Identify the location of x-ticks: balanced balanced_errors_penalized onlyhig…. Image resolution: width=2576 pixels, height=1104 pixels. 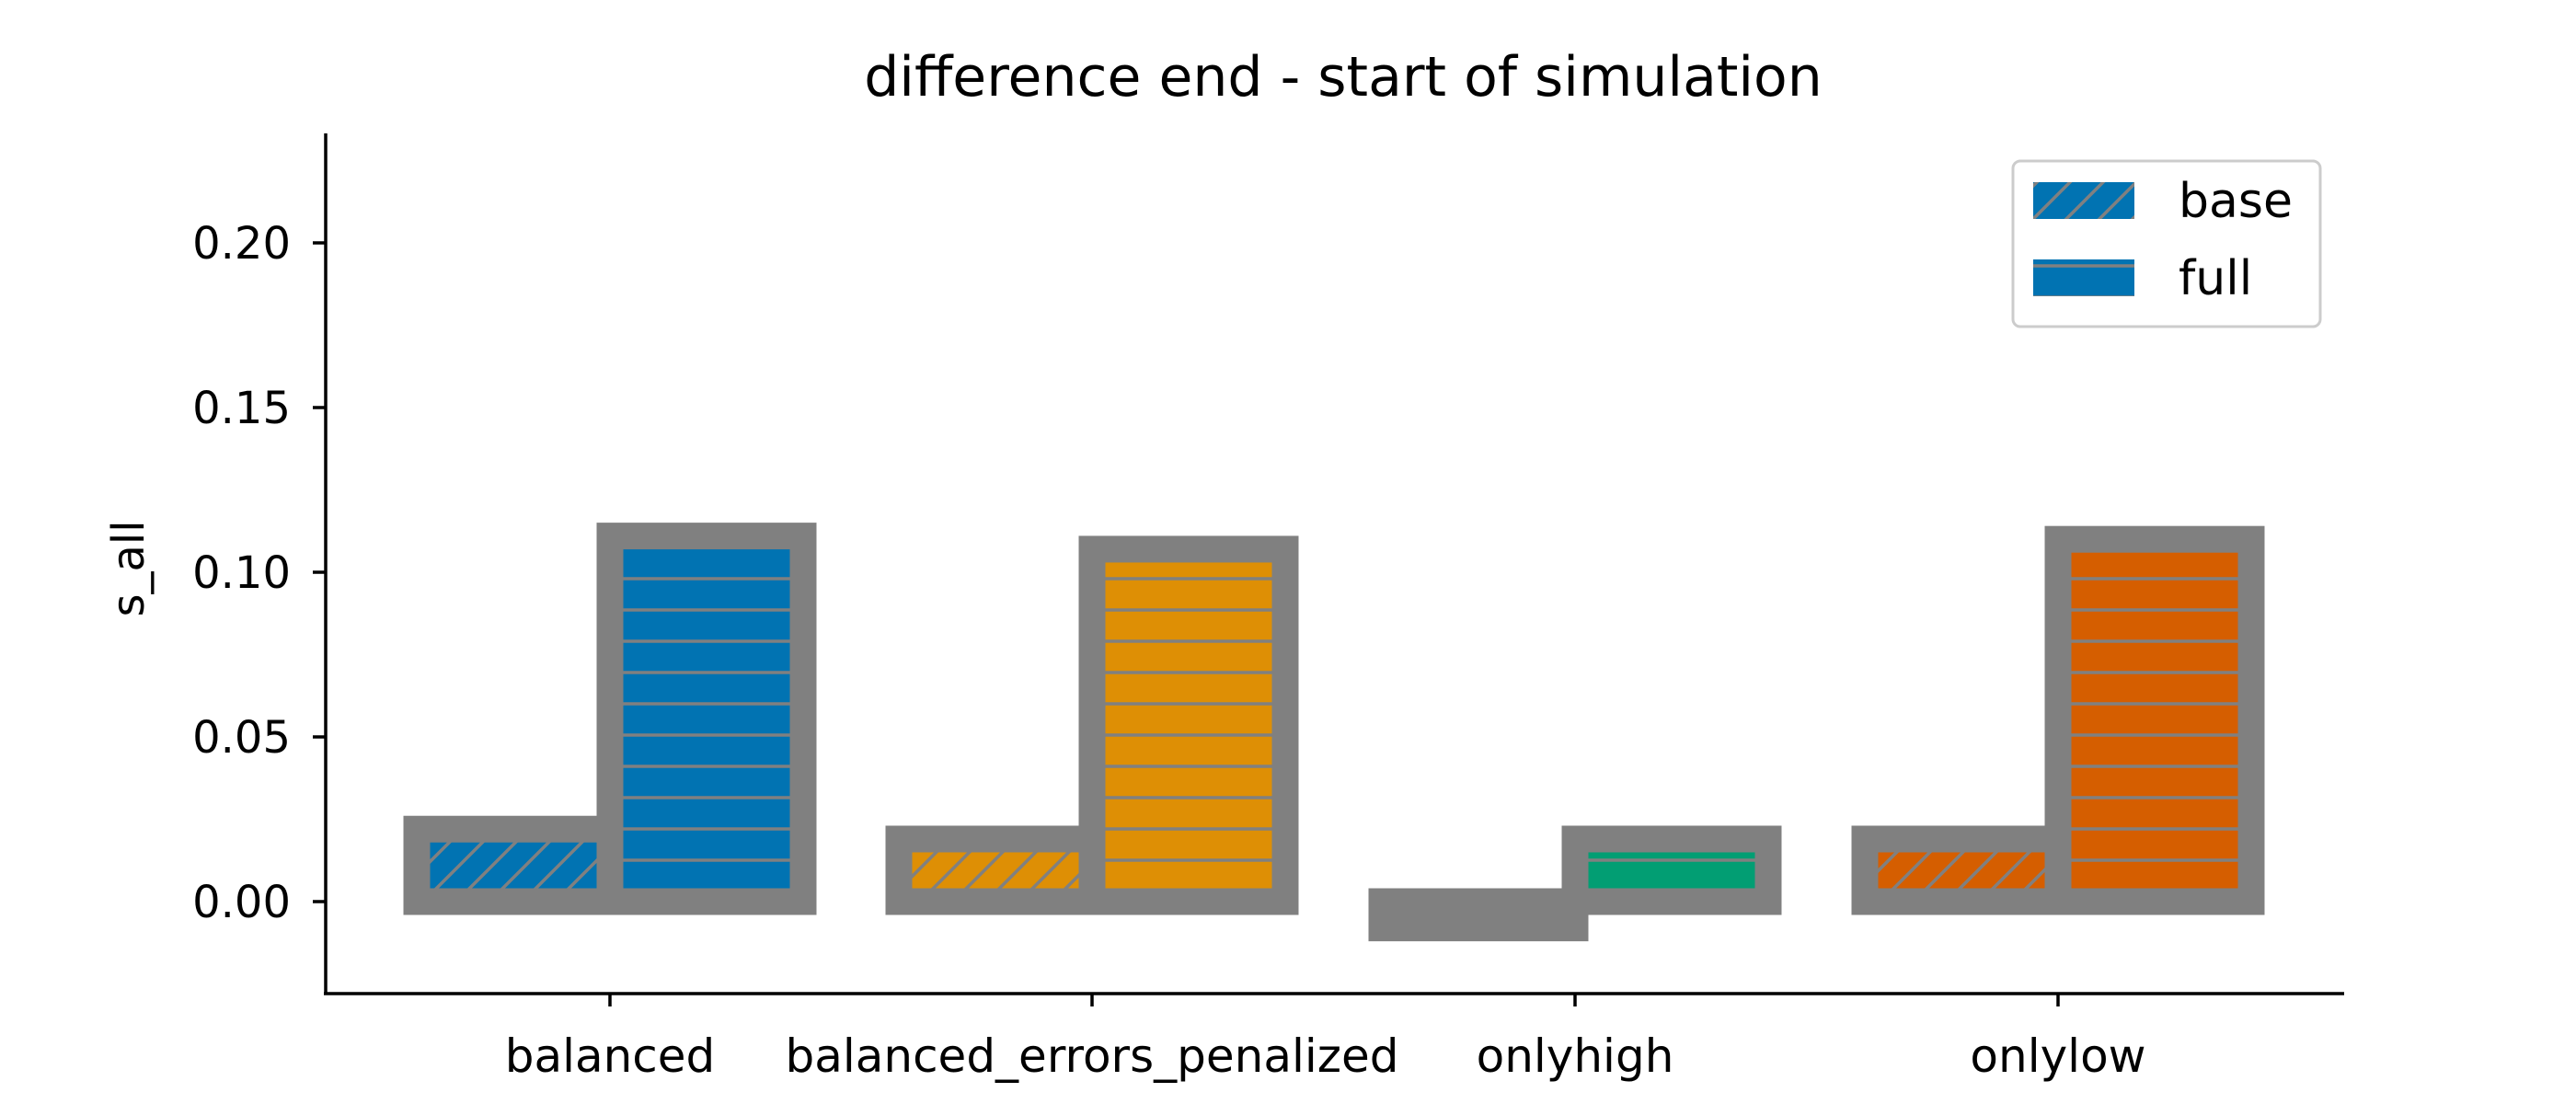
(1325, 1038).